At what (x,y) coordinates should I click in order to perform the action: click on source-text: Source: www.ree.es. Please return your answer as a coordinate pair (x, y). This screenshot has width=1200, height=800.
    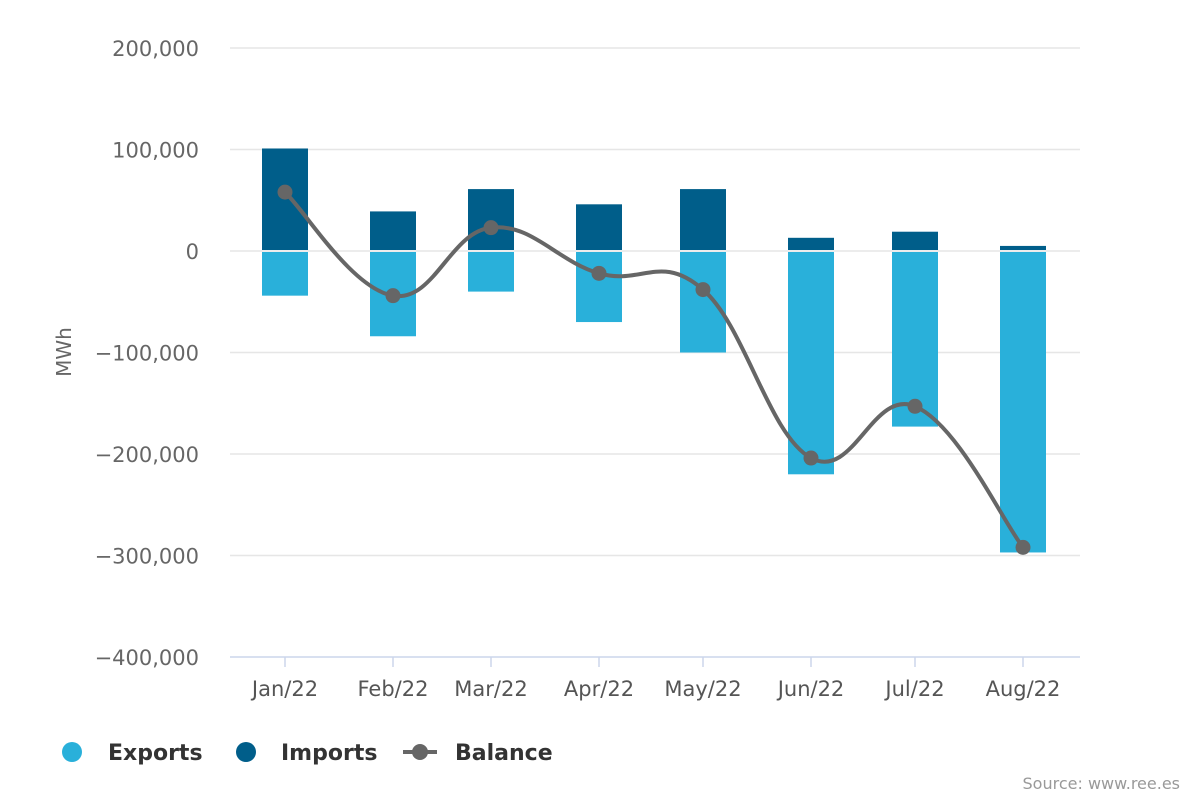
    Looking at the image, I should click on (1101, 783).